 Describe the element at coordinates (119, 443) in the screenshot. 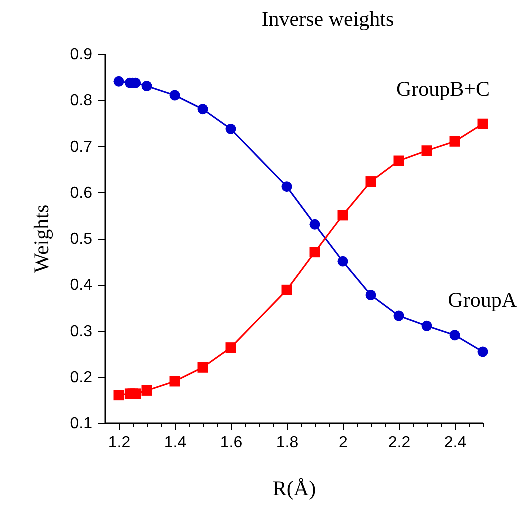

I see `x-tick-label: 1.2` at that location.